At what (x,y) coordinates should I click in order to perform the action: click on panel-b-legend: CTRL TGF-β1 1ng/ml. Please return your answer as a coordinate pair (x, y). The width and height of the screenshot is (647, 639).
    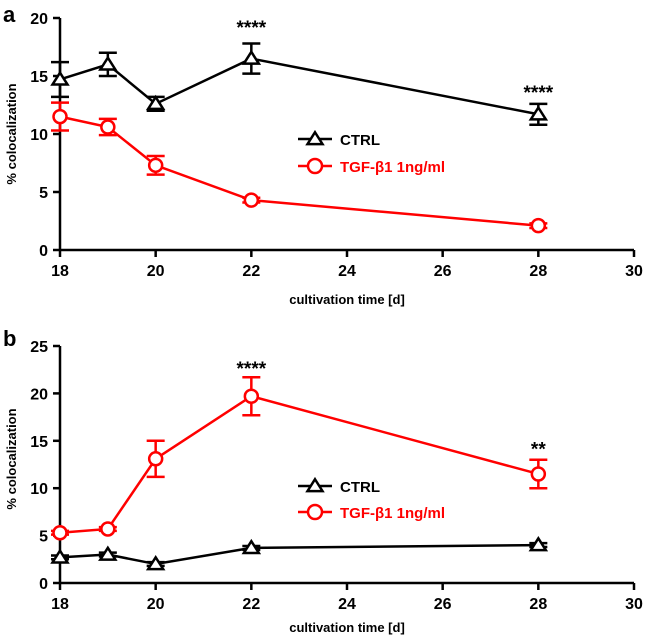
    Looking at the image, I should click on (371, 499).